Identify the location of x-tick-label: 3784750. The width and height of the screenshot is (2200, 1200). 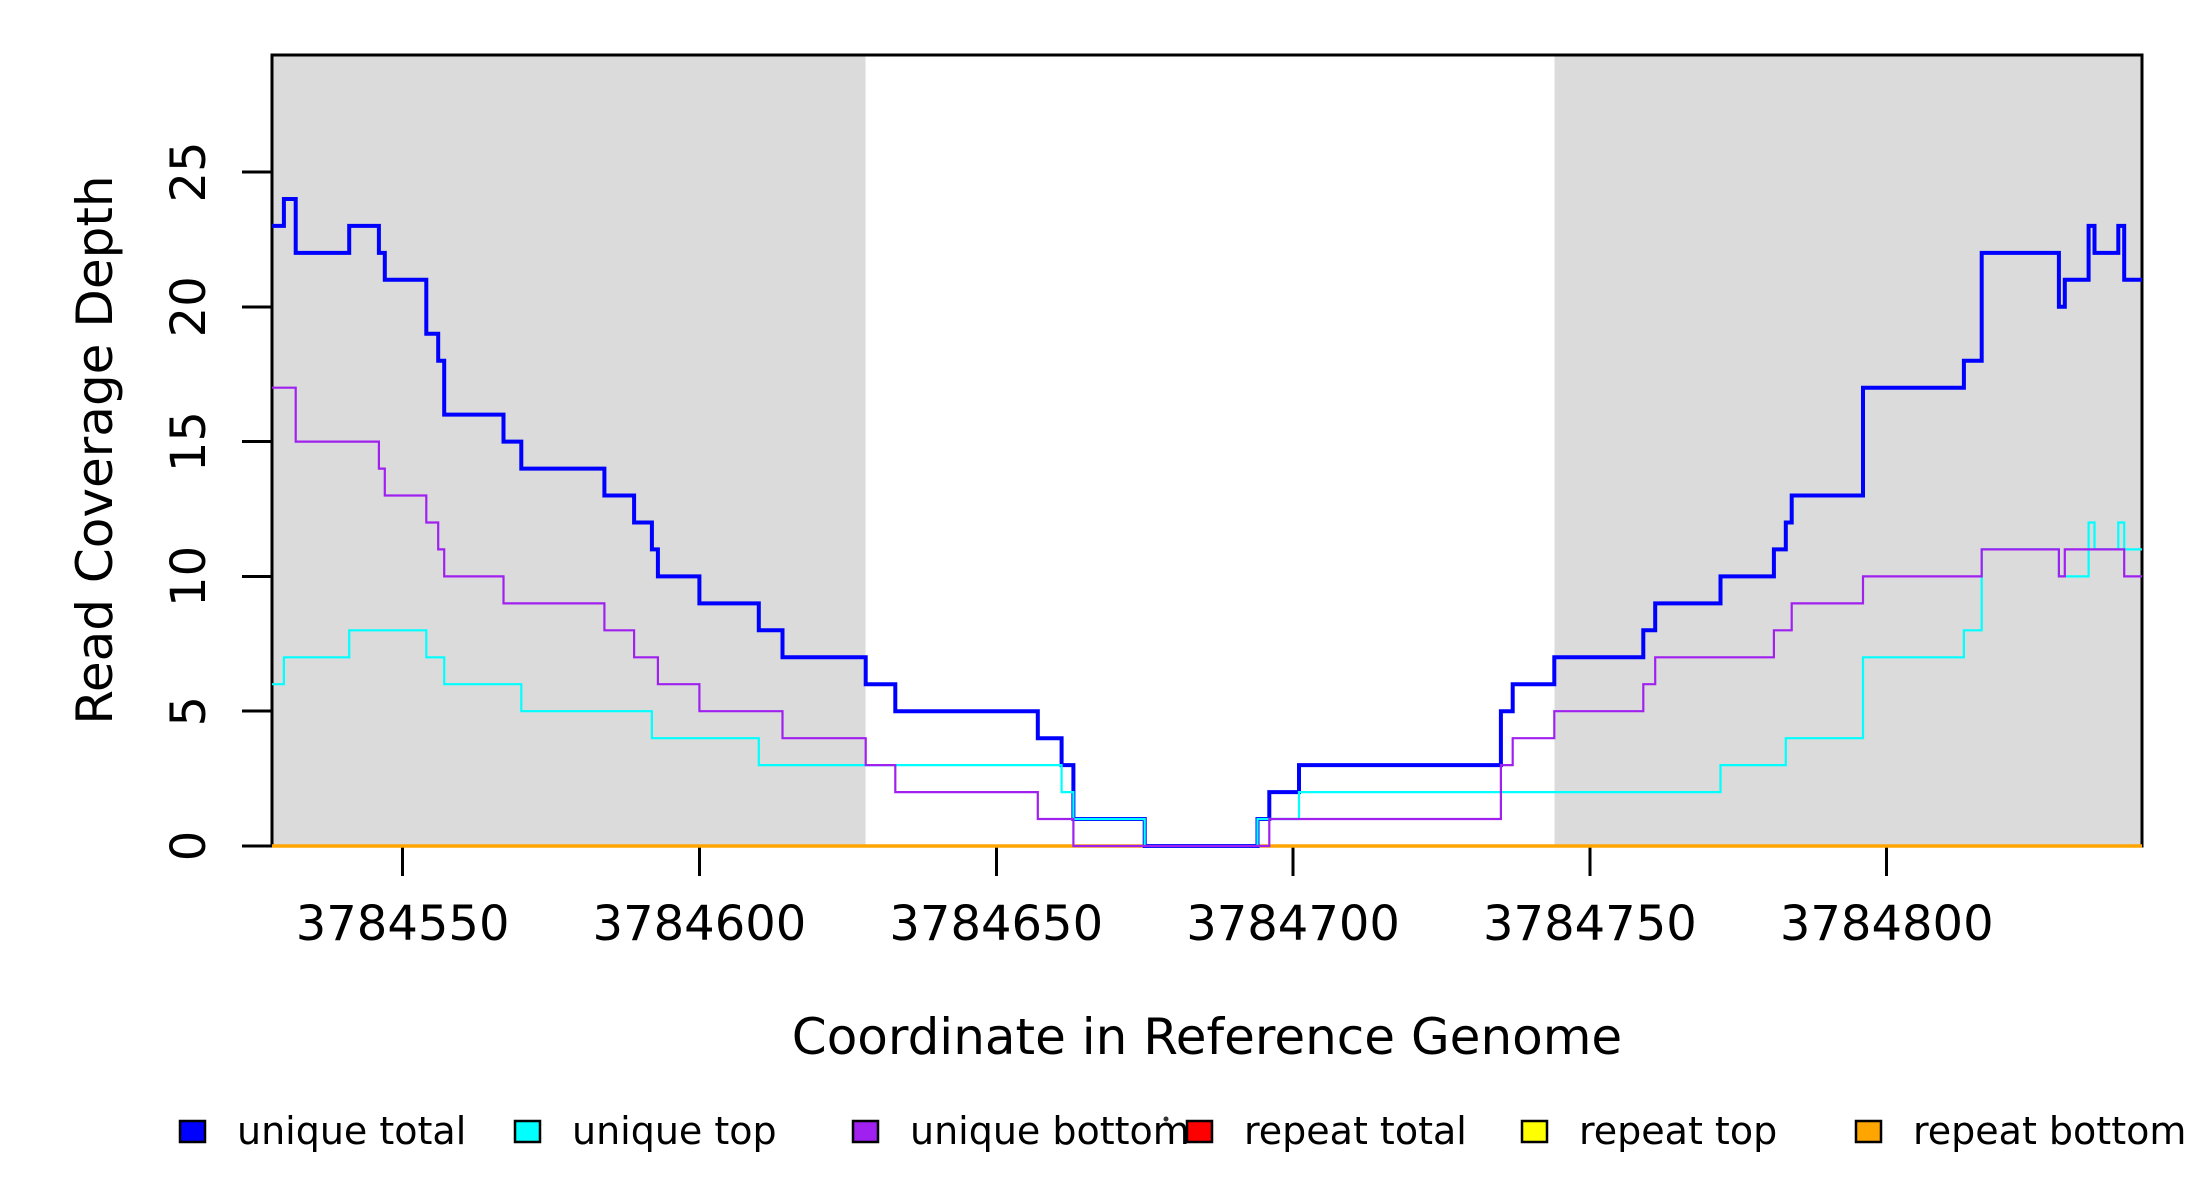
(1590, 924).